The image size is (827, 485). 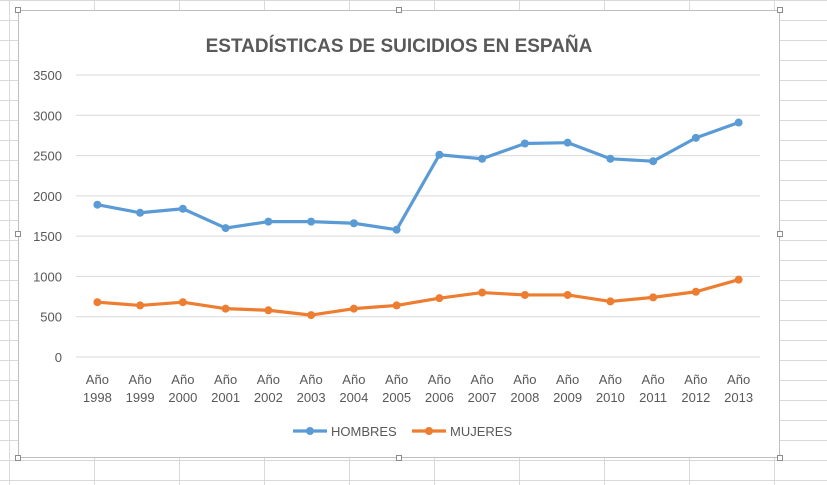 What do you see at coordinates (780, 234) in the screenshot?
I see `resize-handle-right` at bounding box center [780, 234].